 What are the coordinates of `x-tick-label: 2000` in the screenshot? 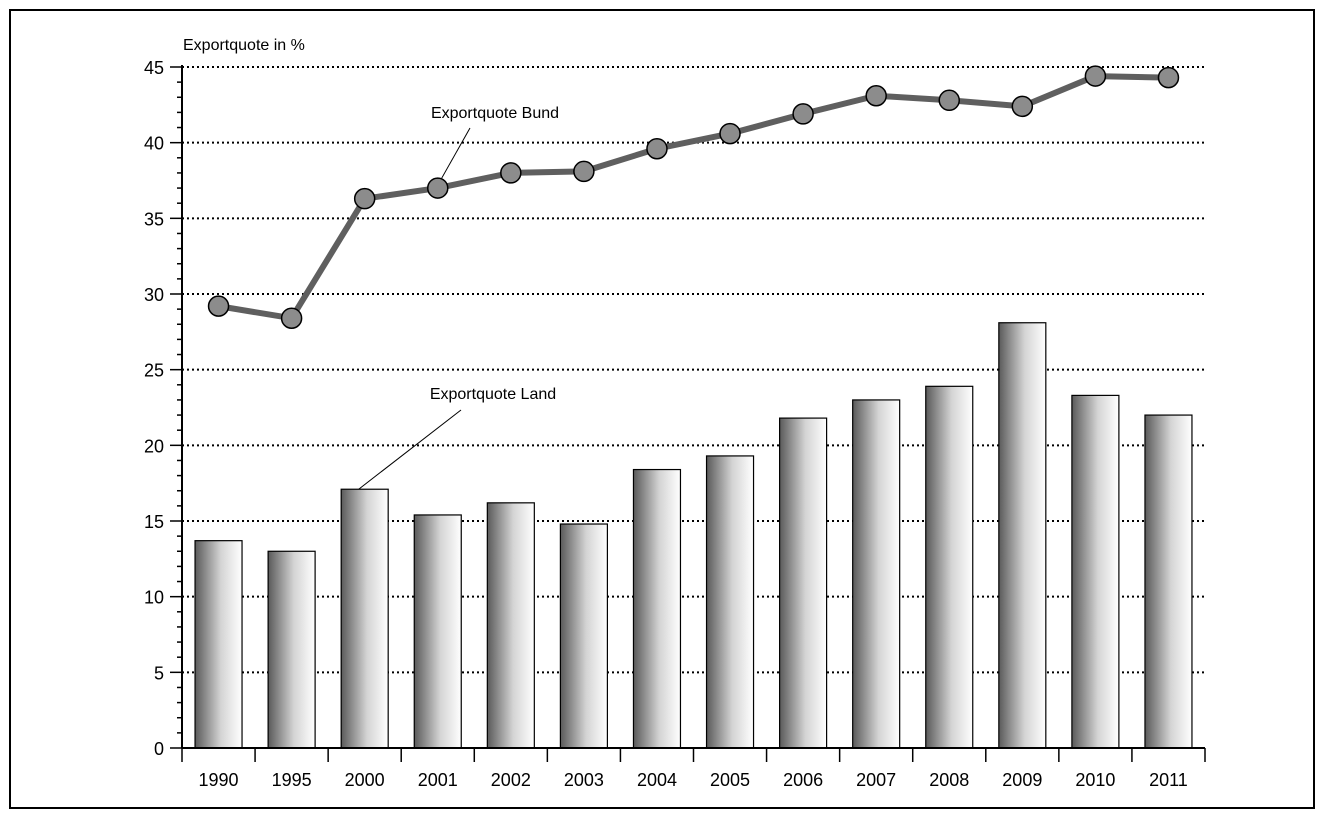 It's located at (365, 780).